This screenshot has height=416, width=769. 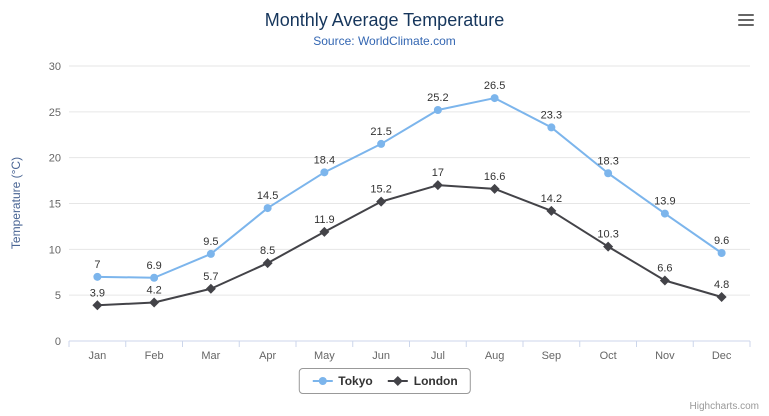 What do you see at coordinates (267, 251) in the screenshot?
I see `data-label: 8.5` at bounding box center [267, 251].